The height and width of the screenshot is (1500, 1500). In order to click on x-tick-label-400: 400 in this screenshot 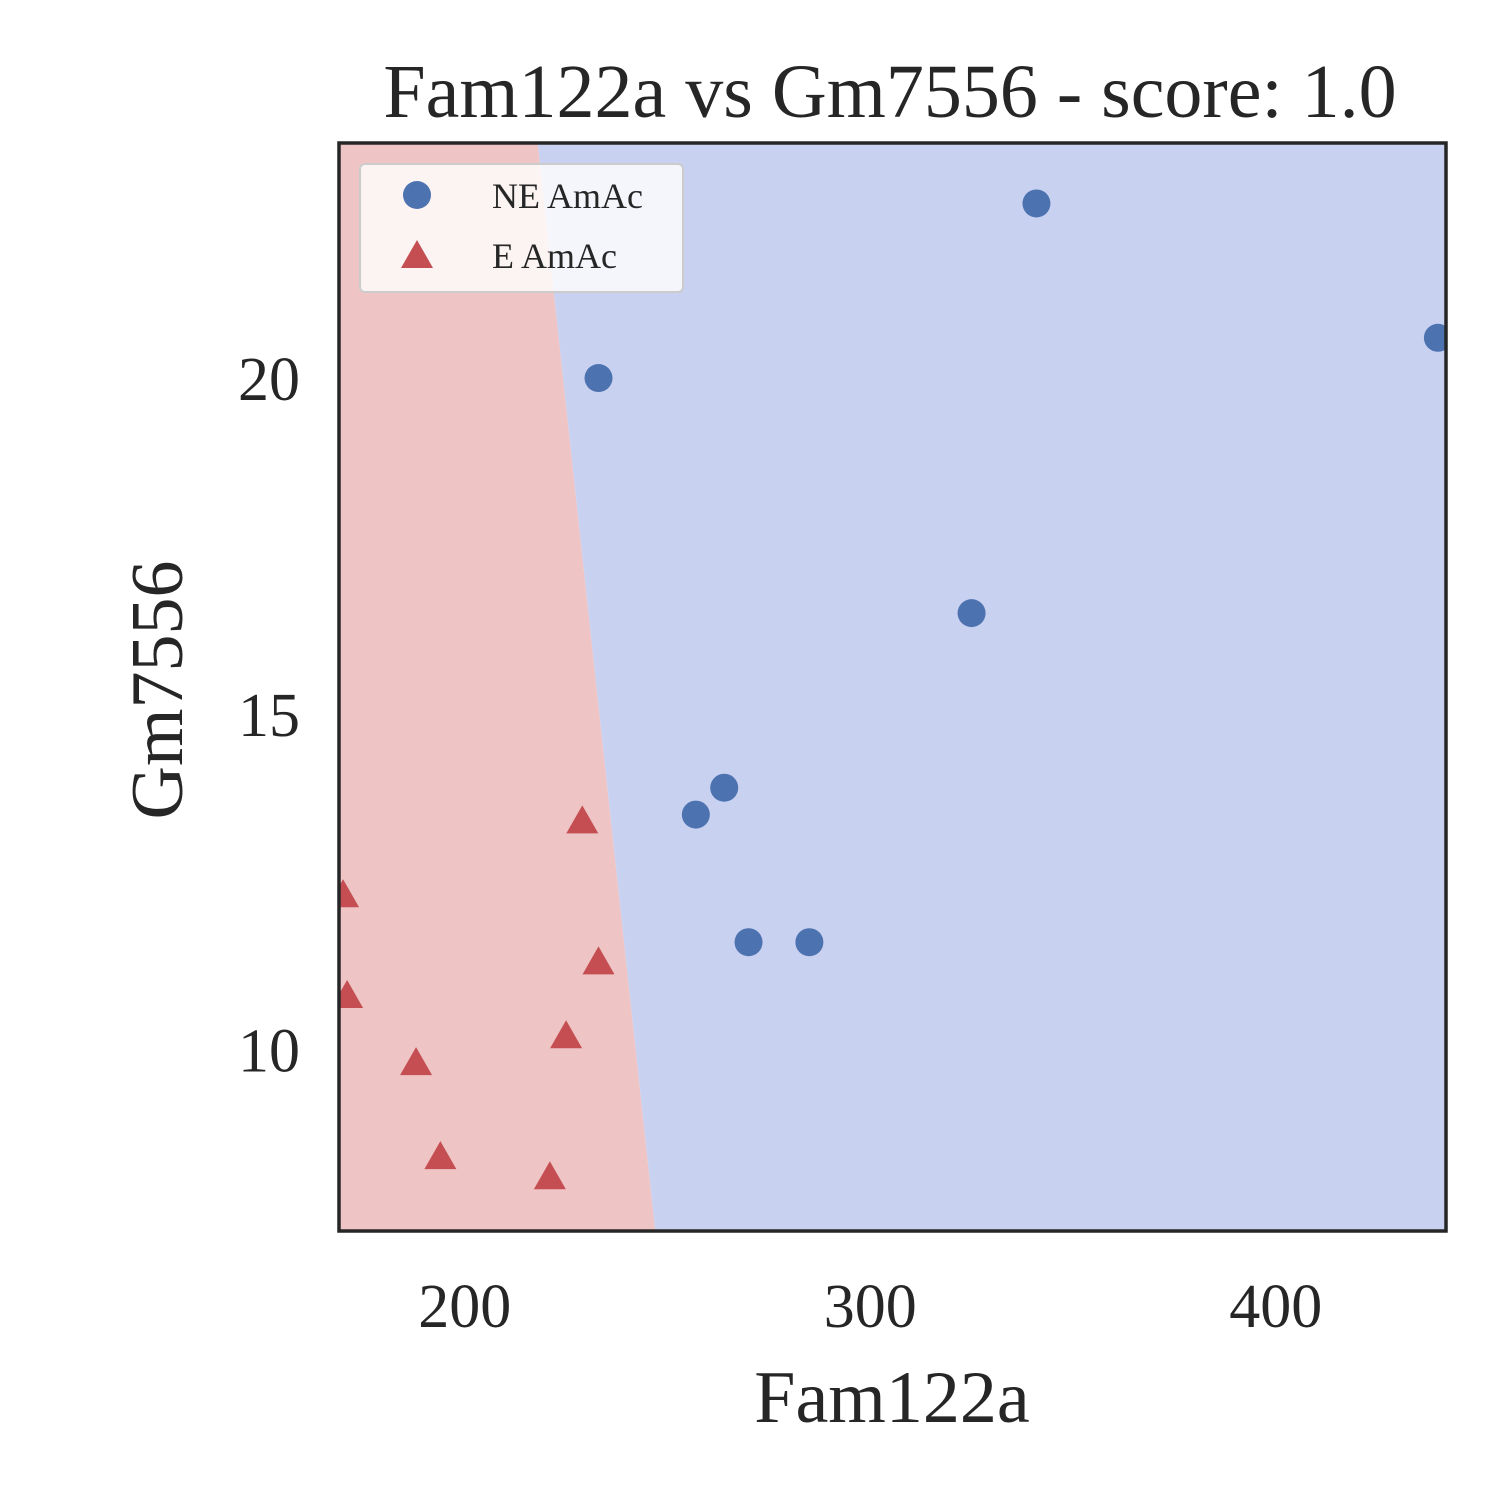, I will do `click(1275, 1307)`.